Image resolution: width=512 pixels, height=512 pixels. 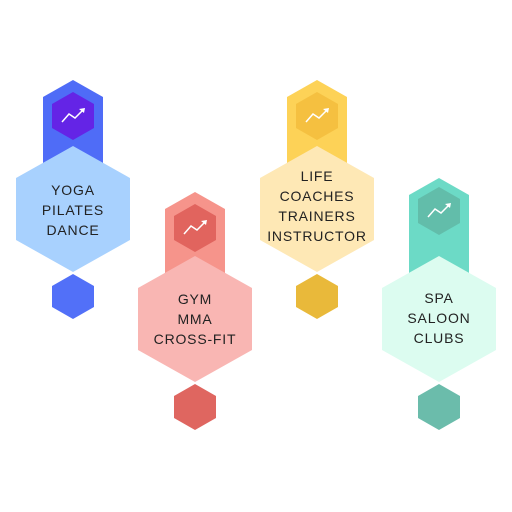 What do you see at coordinates (439, 298) in the screenshot?
I see `label-line: SPA` at bounding box center [439, 298].